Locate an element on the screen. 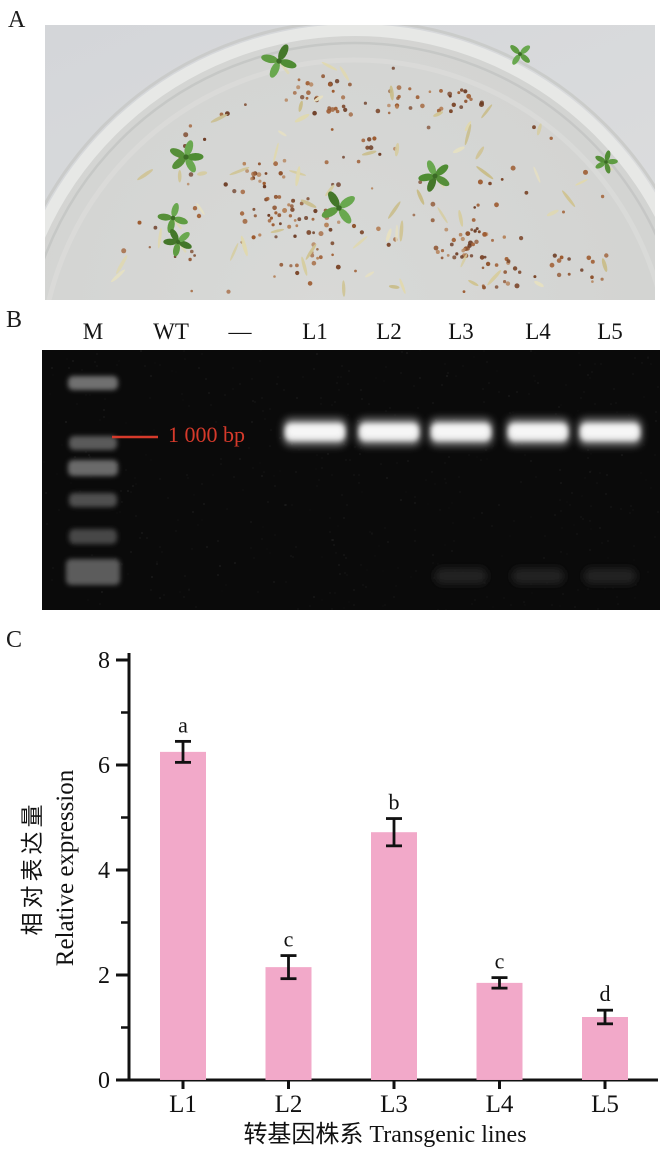 This screenshot has width=664, height=1158. marker-lane-bands is located at coordinates (93, 480).